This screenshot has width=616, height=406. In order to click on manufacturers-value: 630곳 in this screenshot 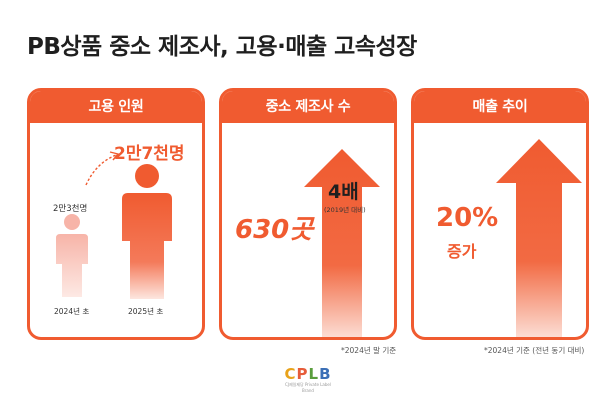, I will do `click(274, 230)`.